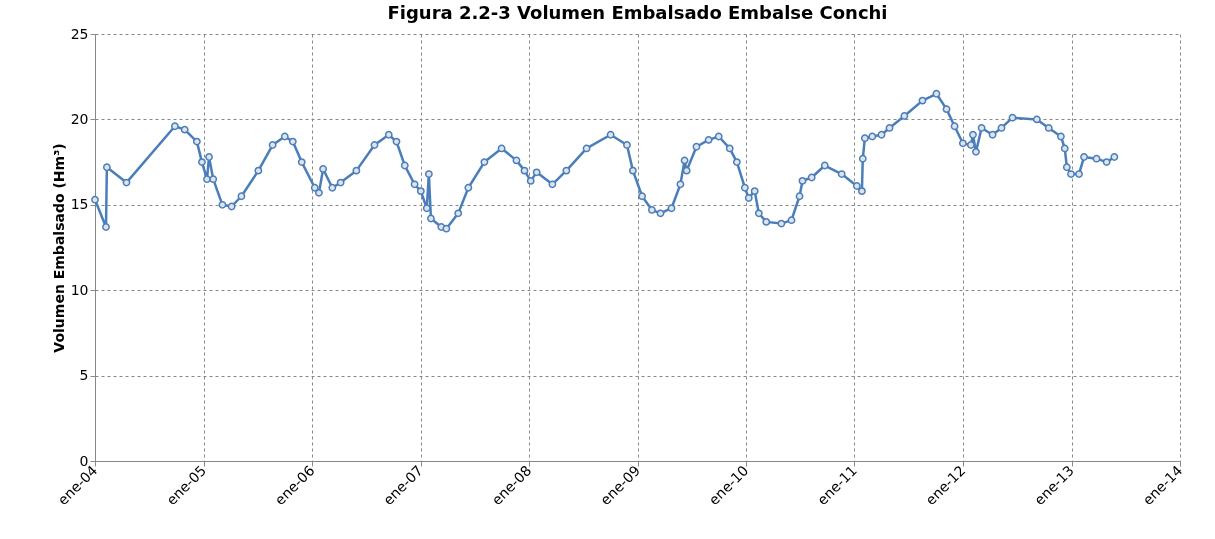 This screenshot has width=1215, height=539. I want to click on y-tick-label: 25, so click(79, 33).